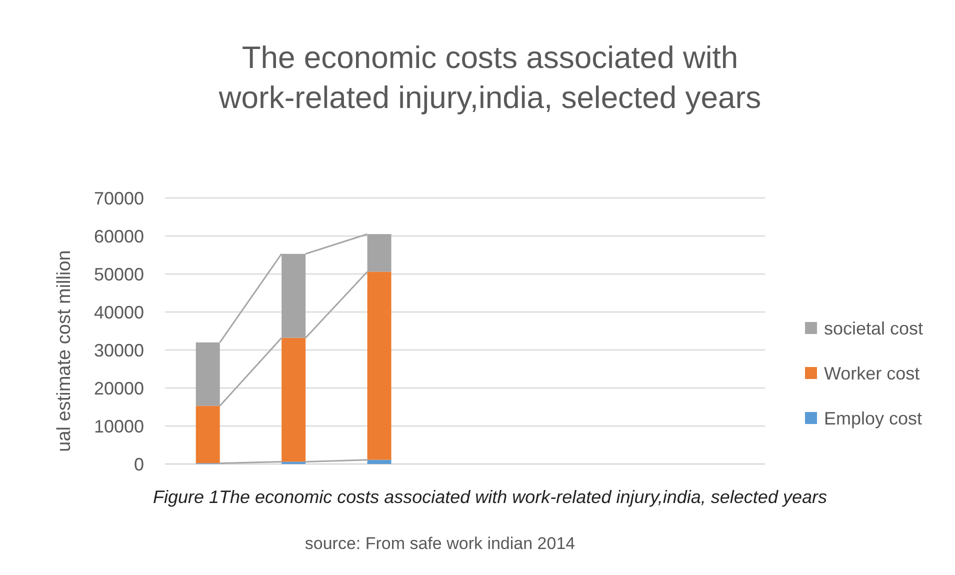  What do you see at coordinates (119, 426) in the screenshot?
I see `y-tick-label: 10000` at bounding box center [119, 426].